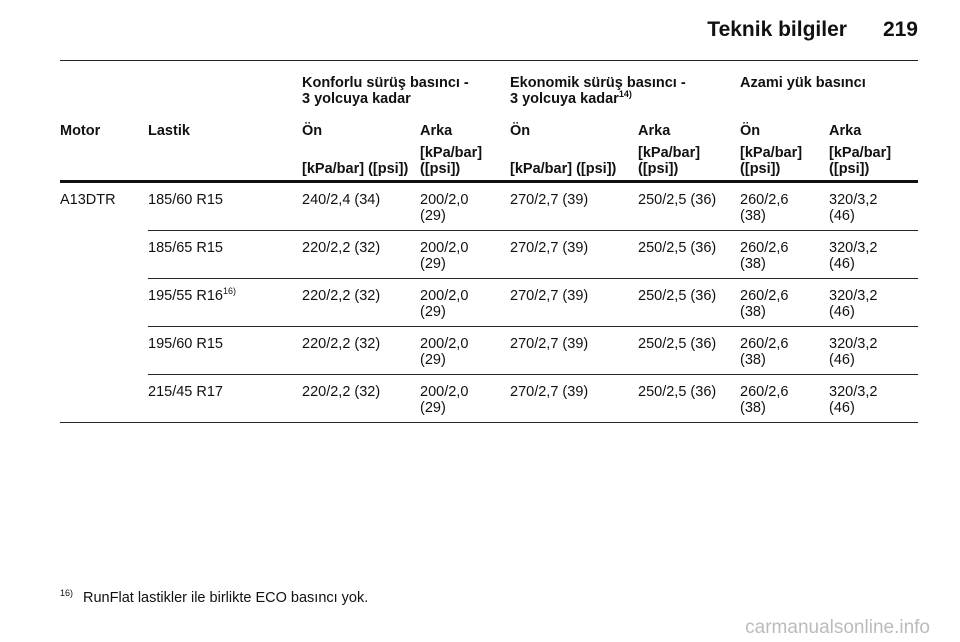 The height and width of the screenshot is (642, 960). Describe the element at coordinates (185, 200) in the screenshot. I see `tire-size: 185/60 R15` at that location.